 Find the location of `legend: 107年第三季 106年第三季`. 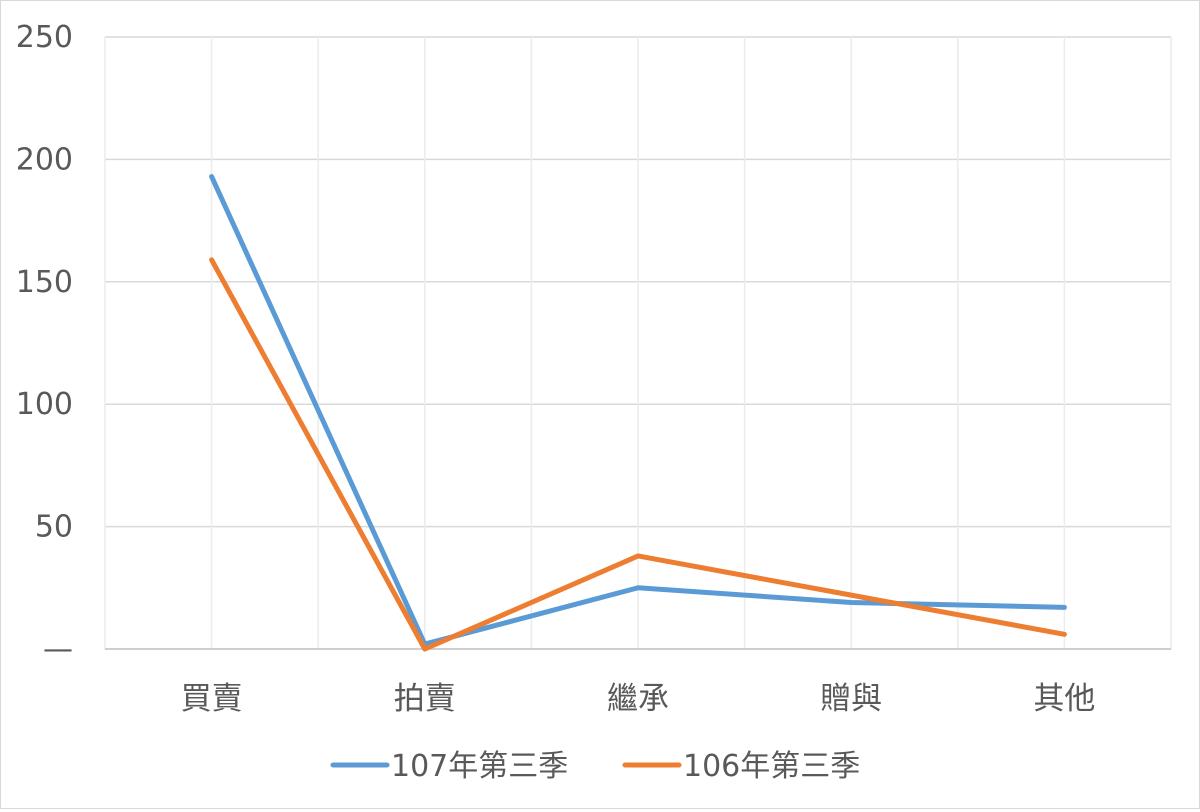

legend: 107年第三季 106年第三季 is located at coordinates (595, 766).